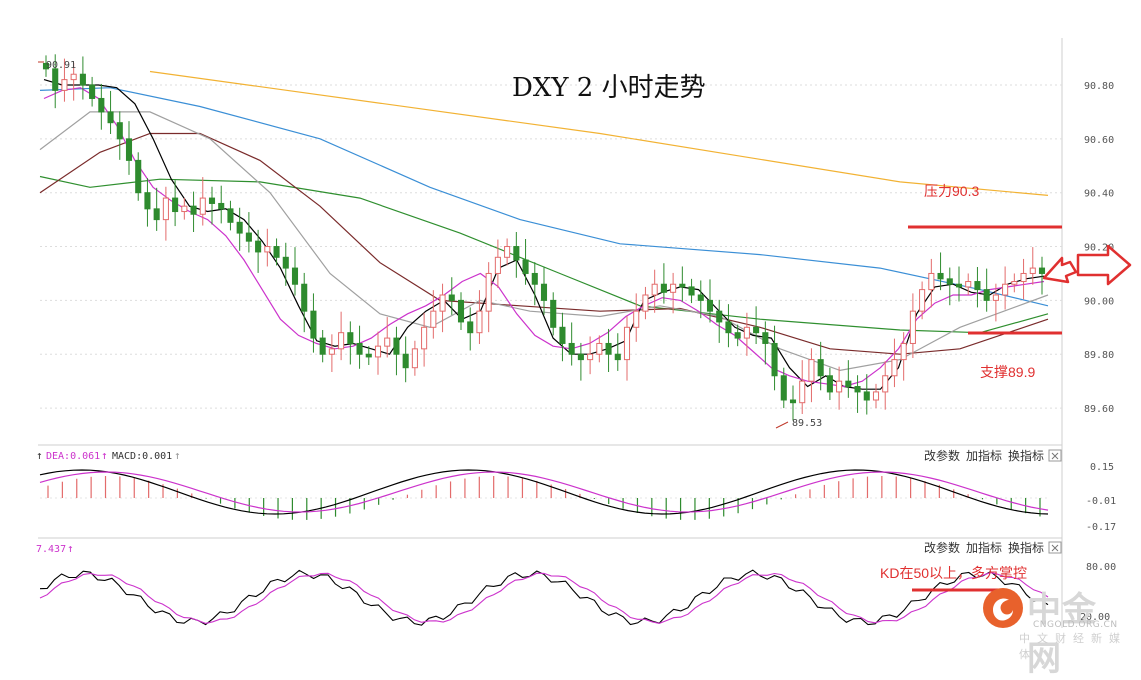 Image resolution: width=1141 pixels, height=680 pixels. I want to click on kd-btn-switch: 换指标, so click(1026, 547).